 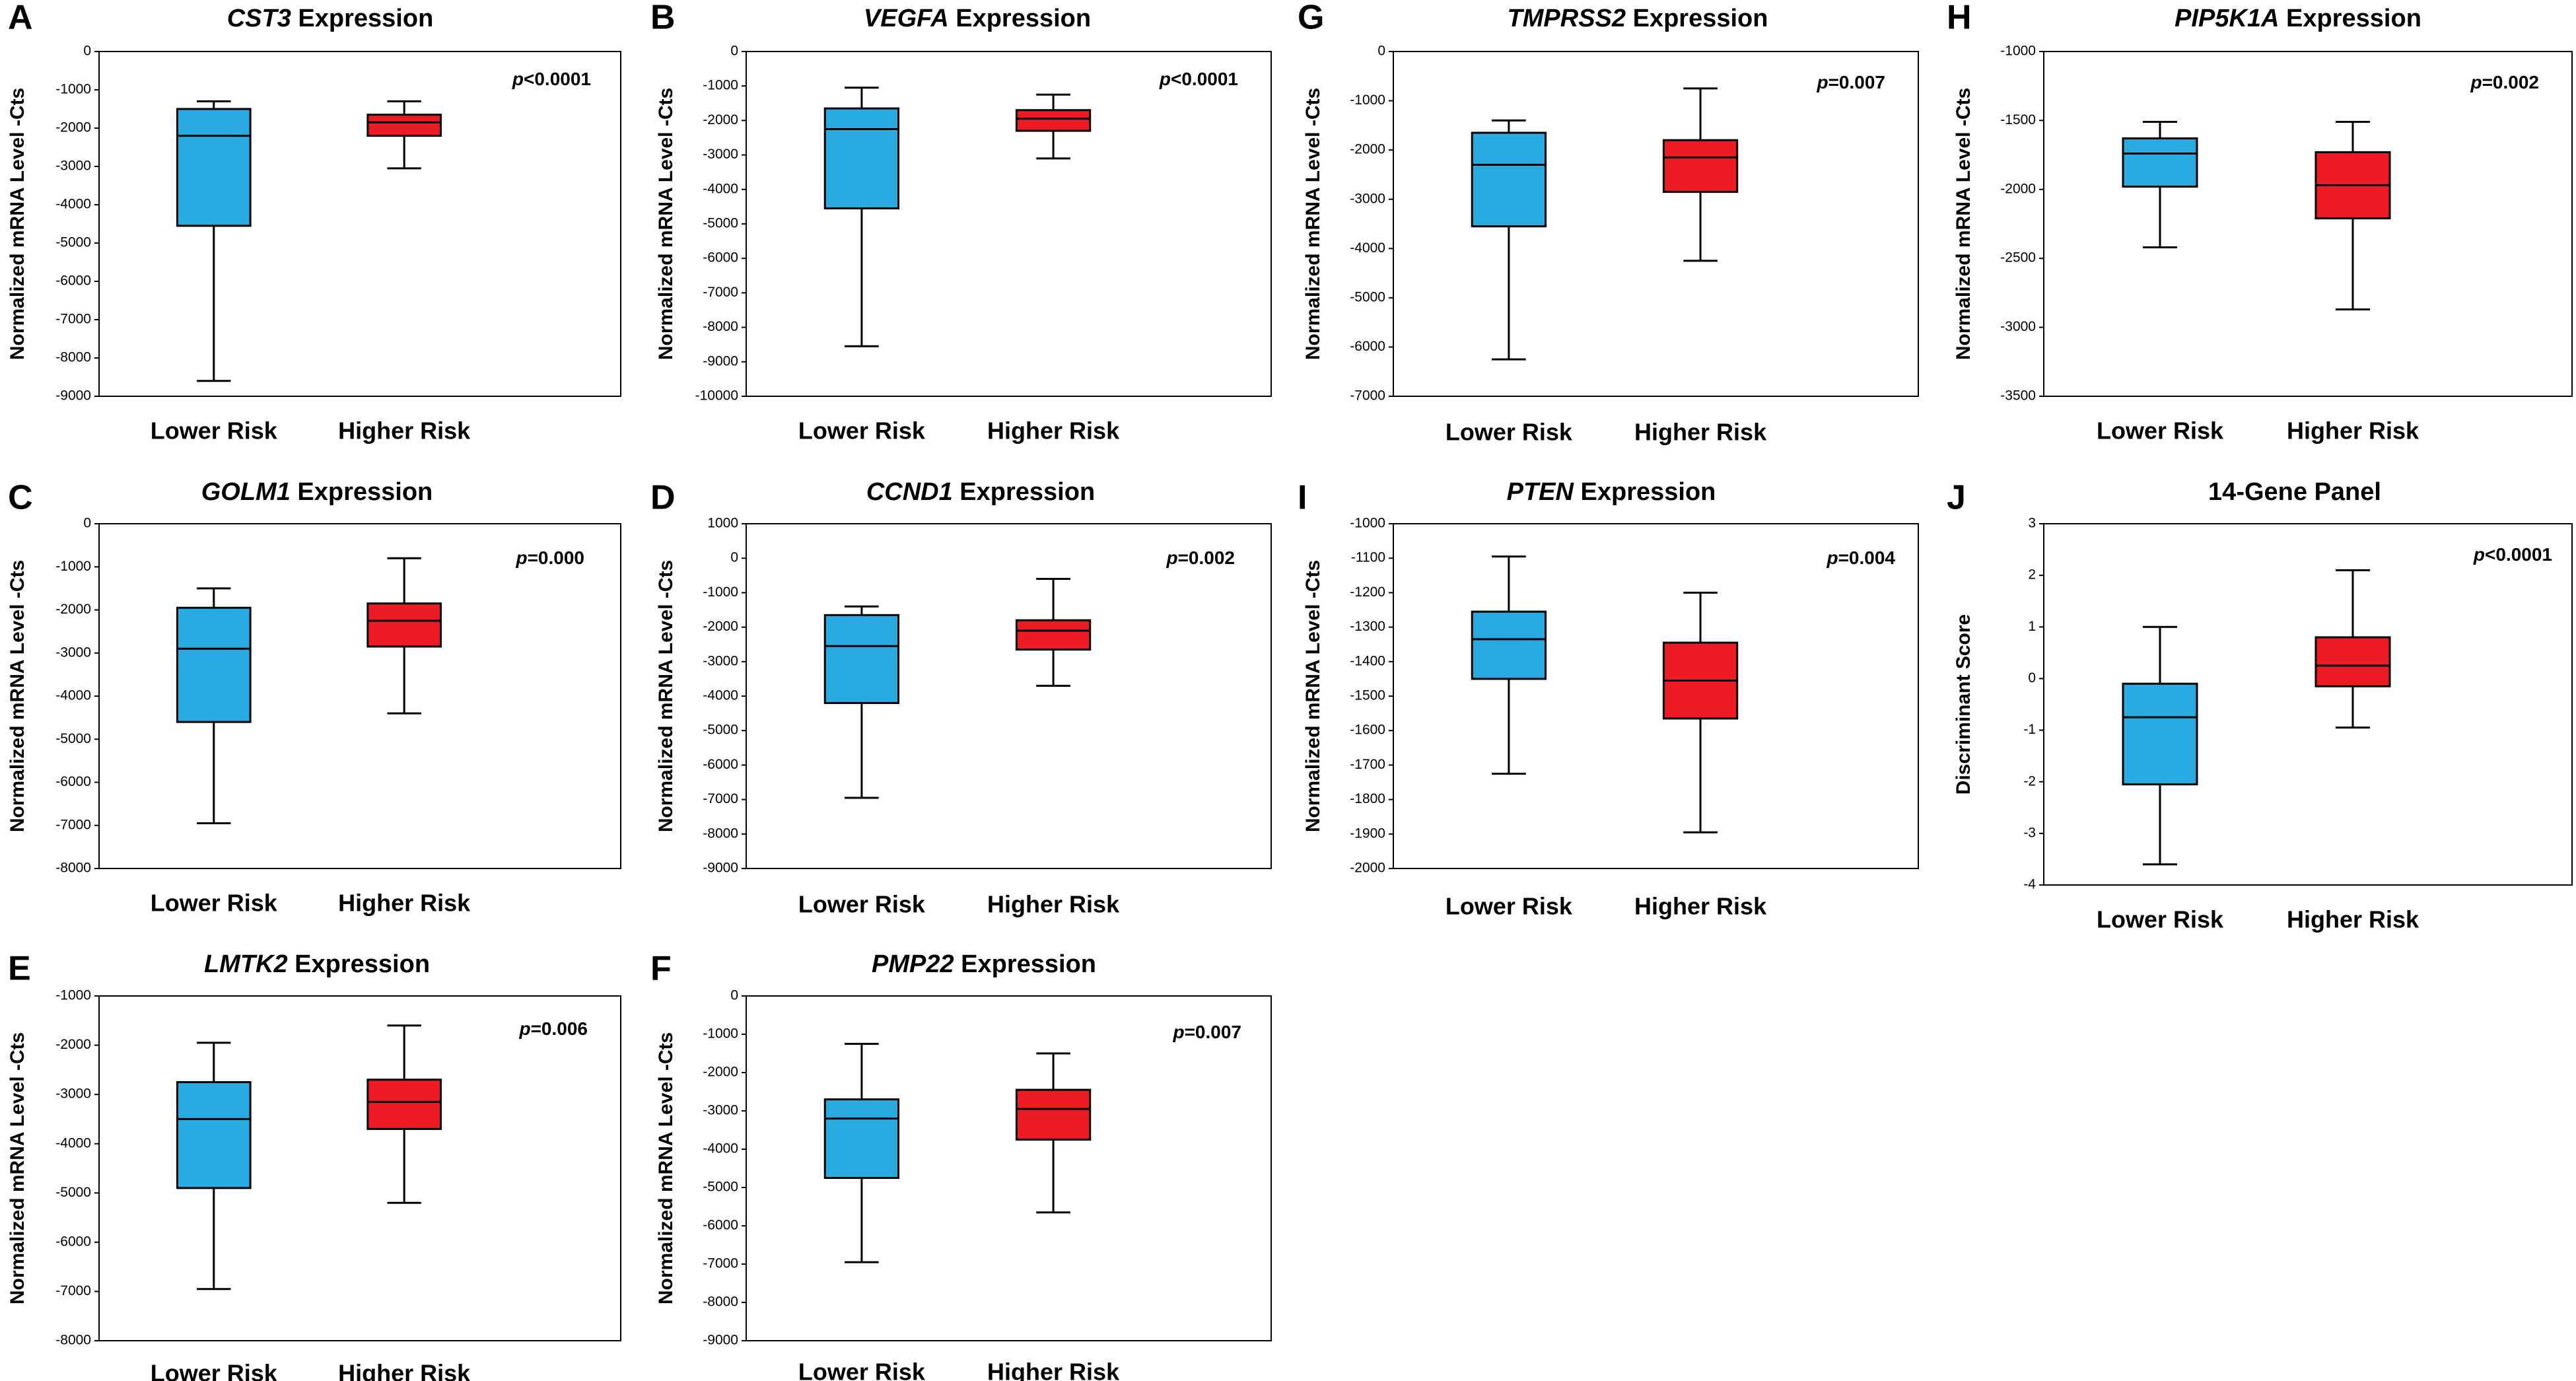 What do you see at coordinates (1311, 18) in the screenshot?
I see `panel-letter: G` at bounding box center [1311, 18].